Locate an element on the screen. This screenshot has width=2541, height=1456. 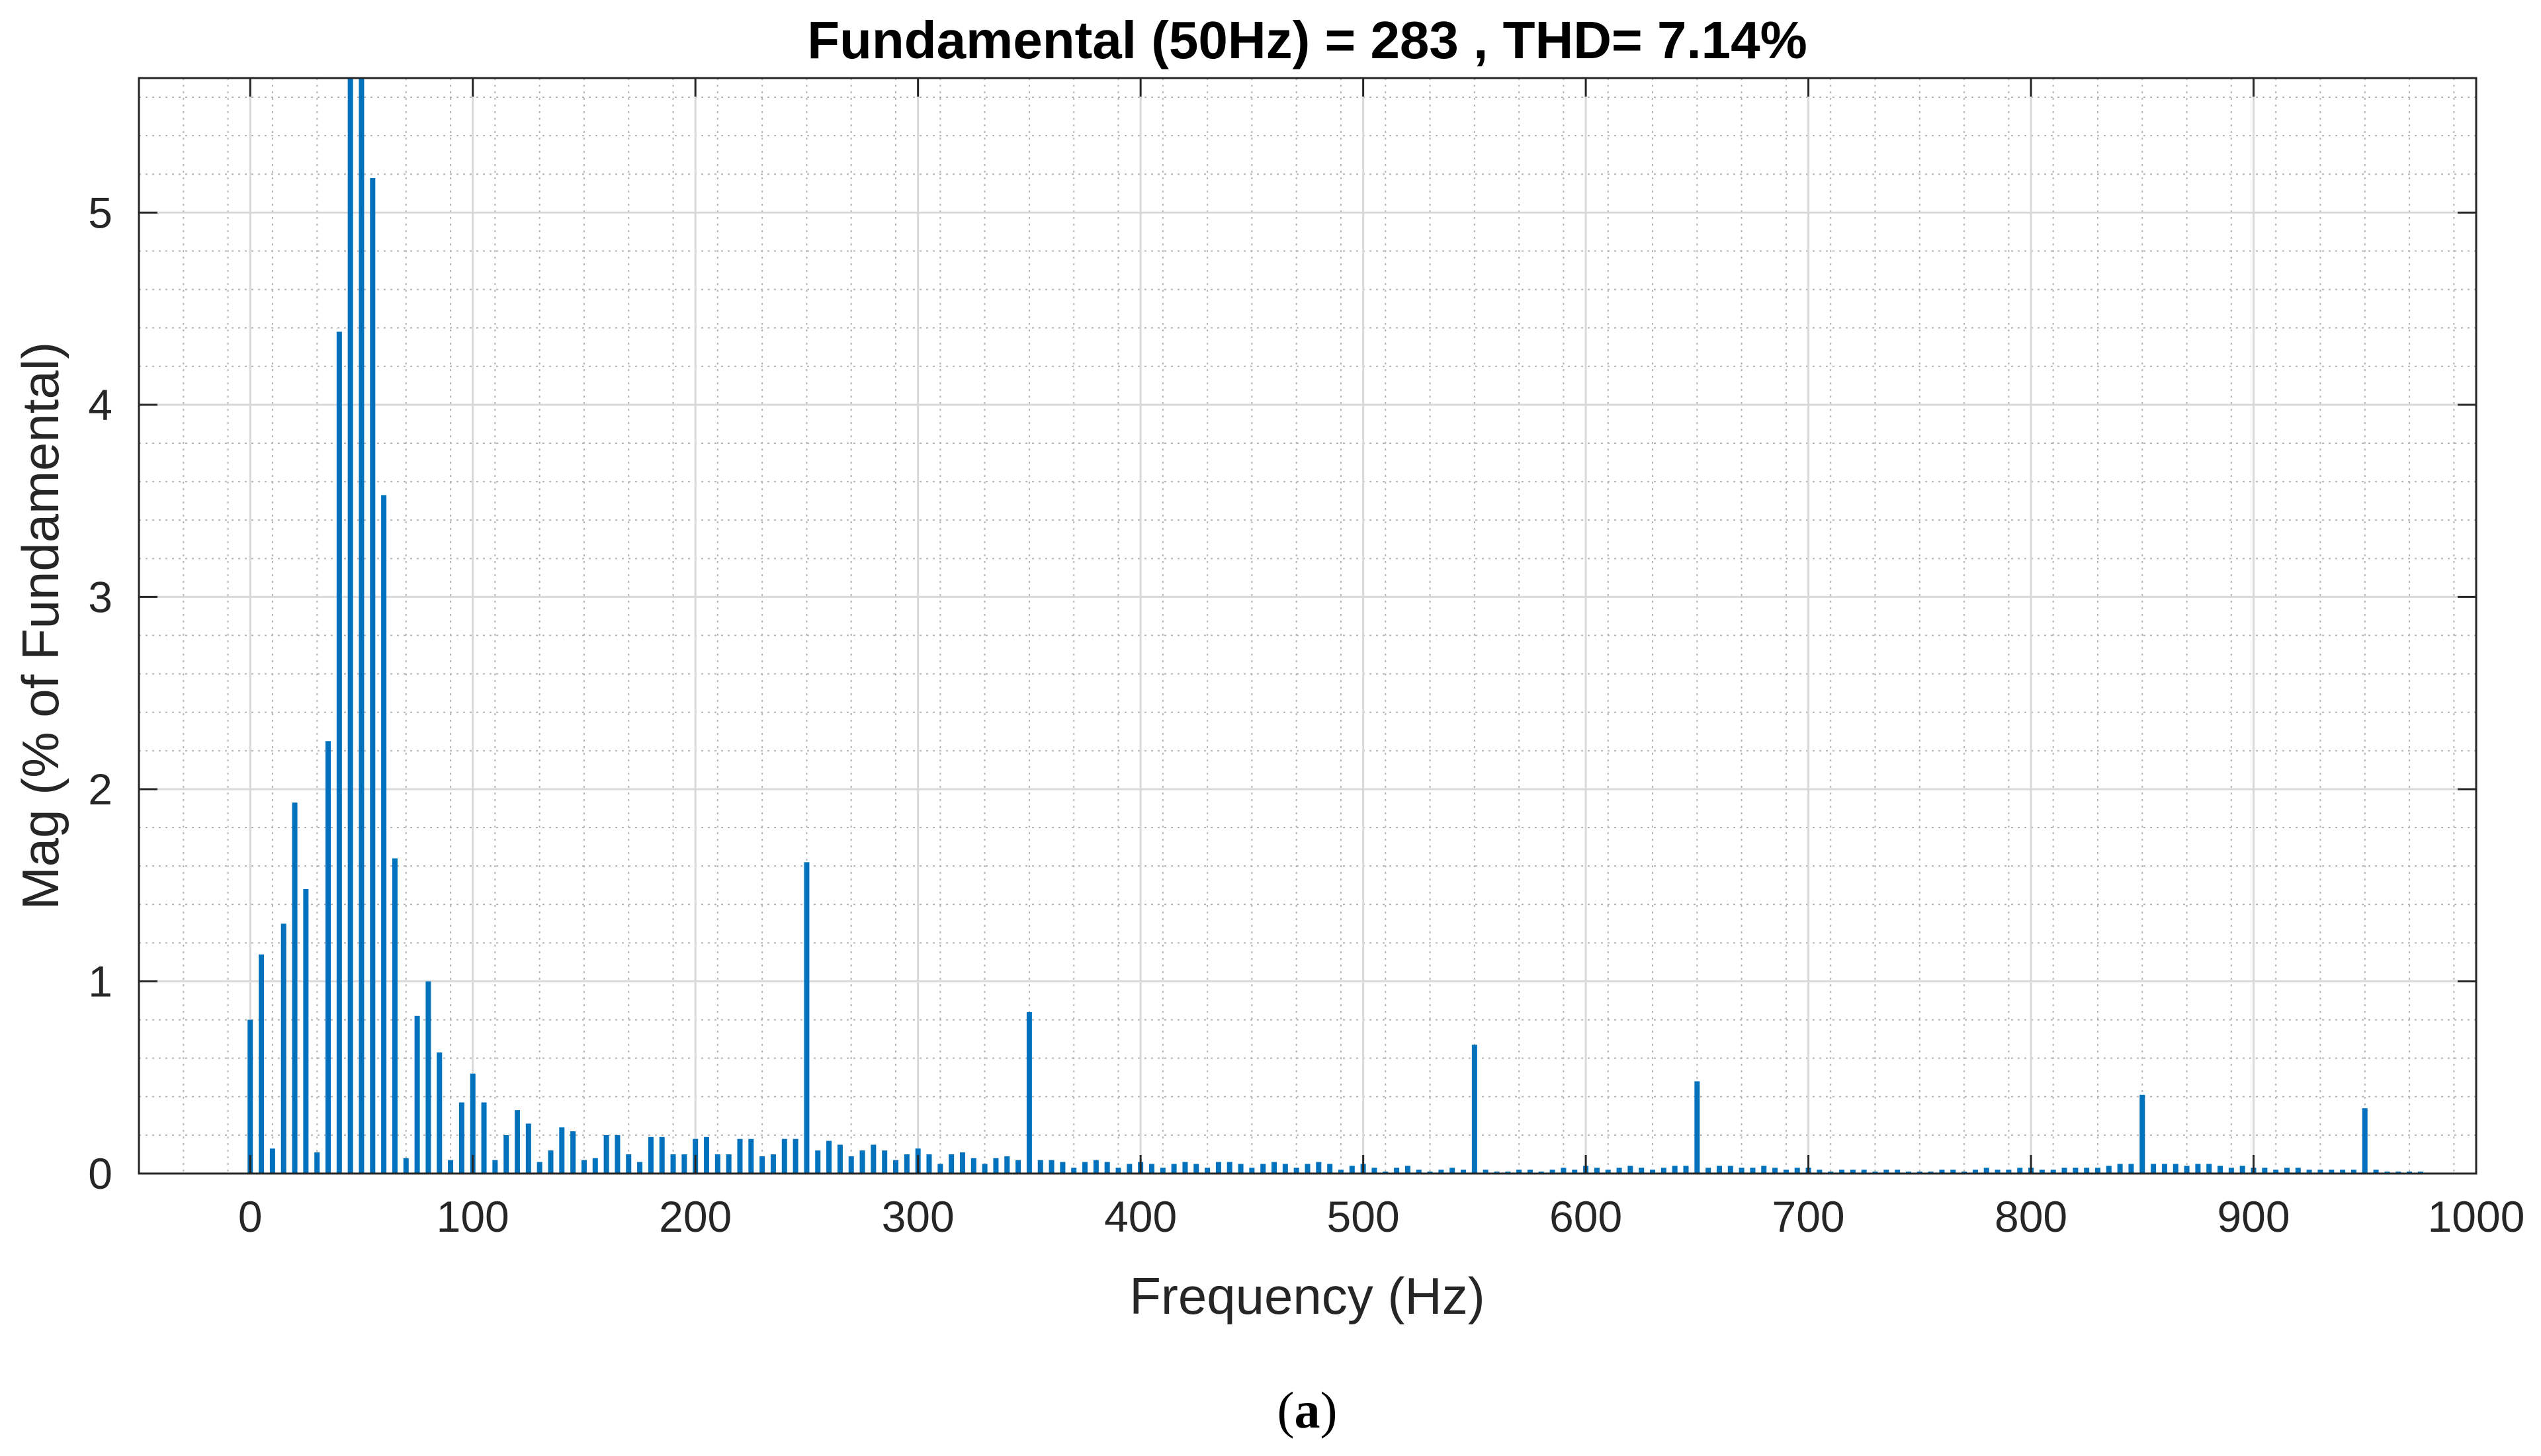
y-tick-labels: 0 1 2 3 4 5 is located at coordinates (100, 693).